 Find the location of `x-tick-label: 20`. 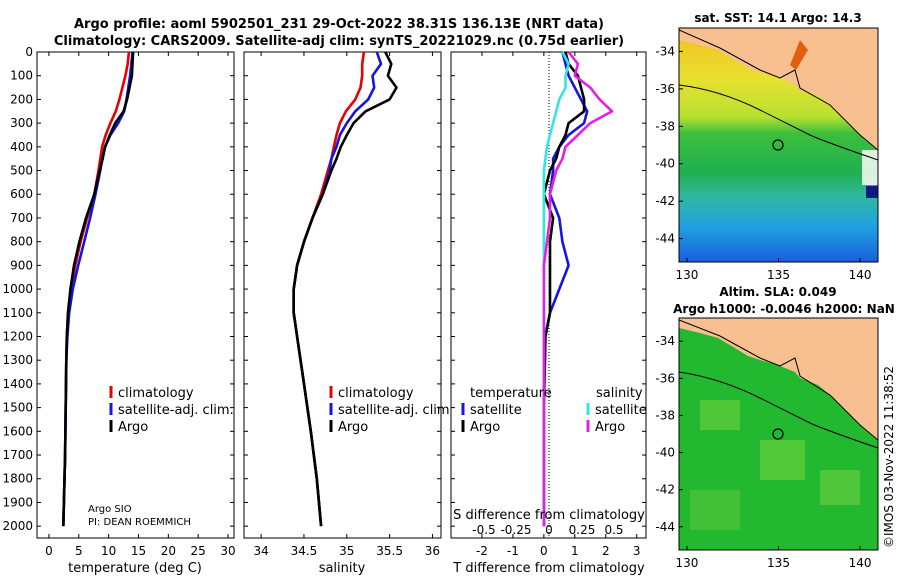

x-tick-label: 20 is located at coordinates (168, 551).